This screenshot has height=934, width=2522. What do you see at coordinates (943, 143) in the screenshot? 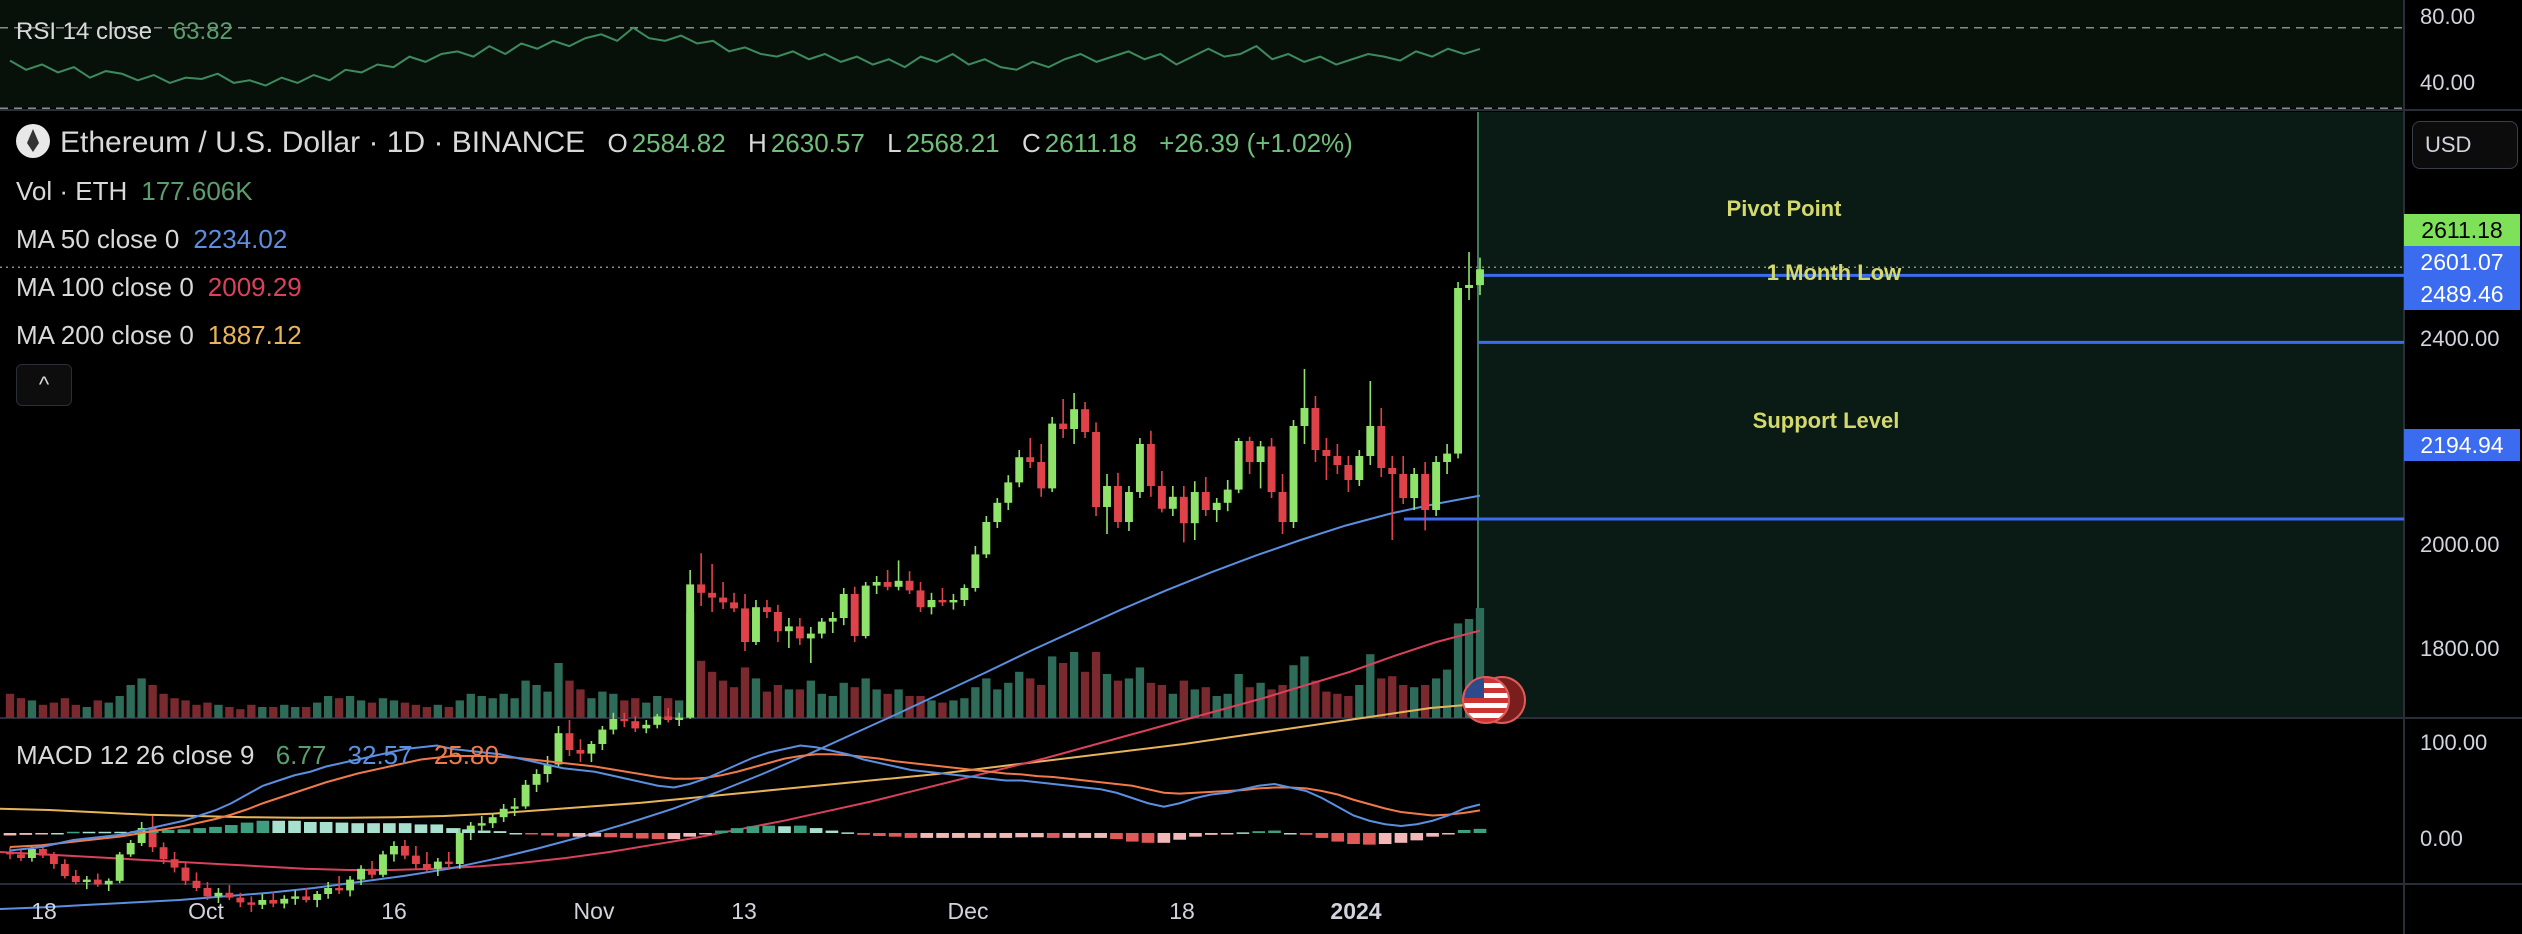
I see `ohlc-low: L 2568.21` at bounding box center [943, 143].